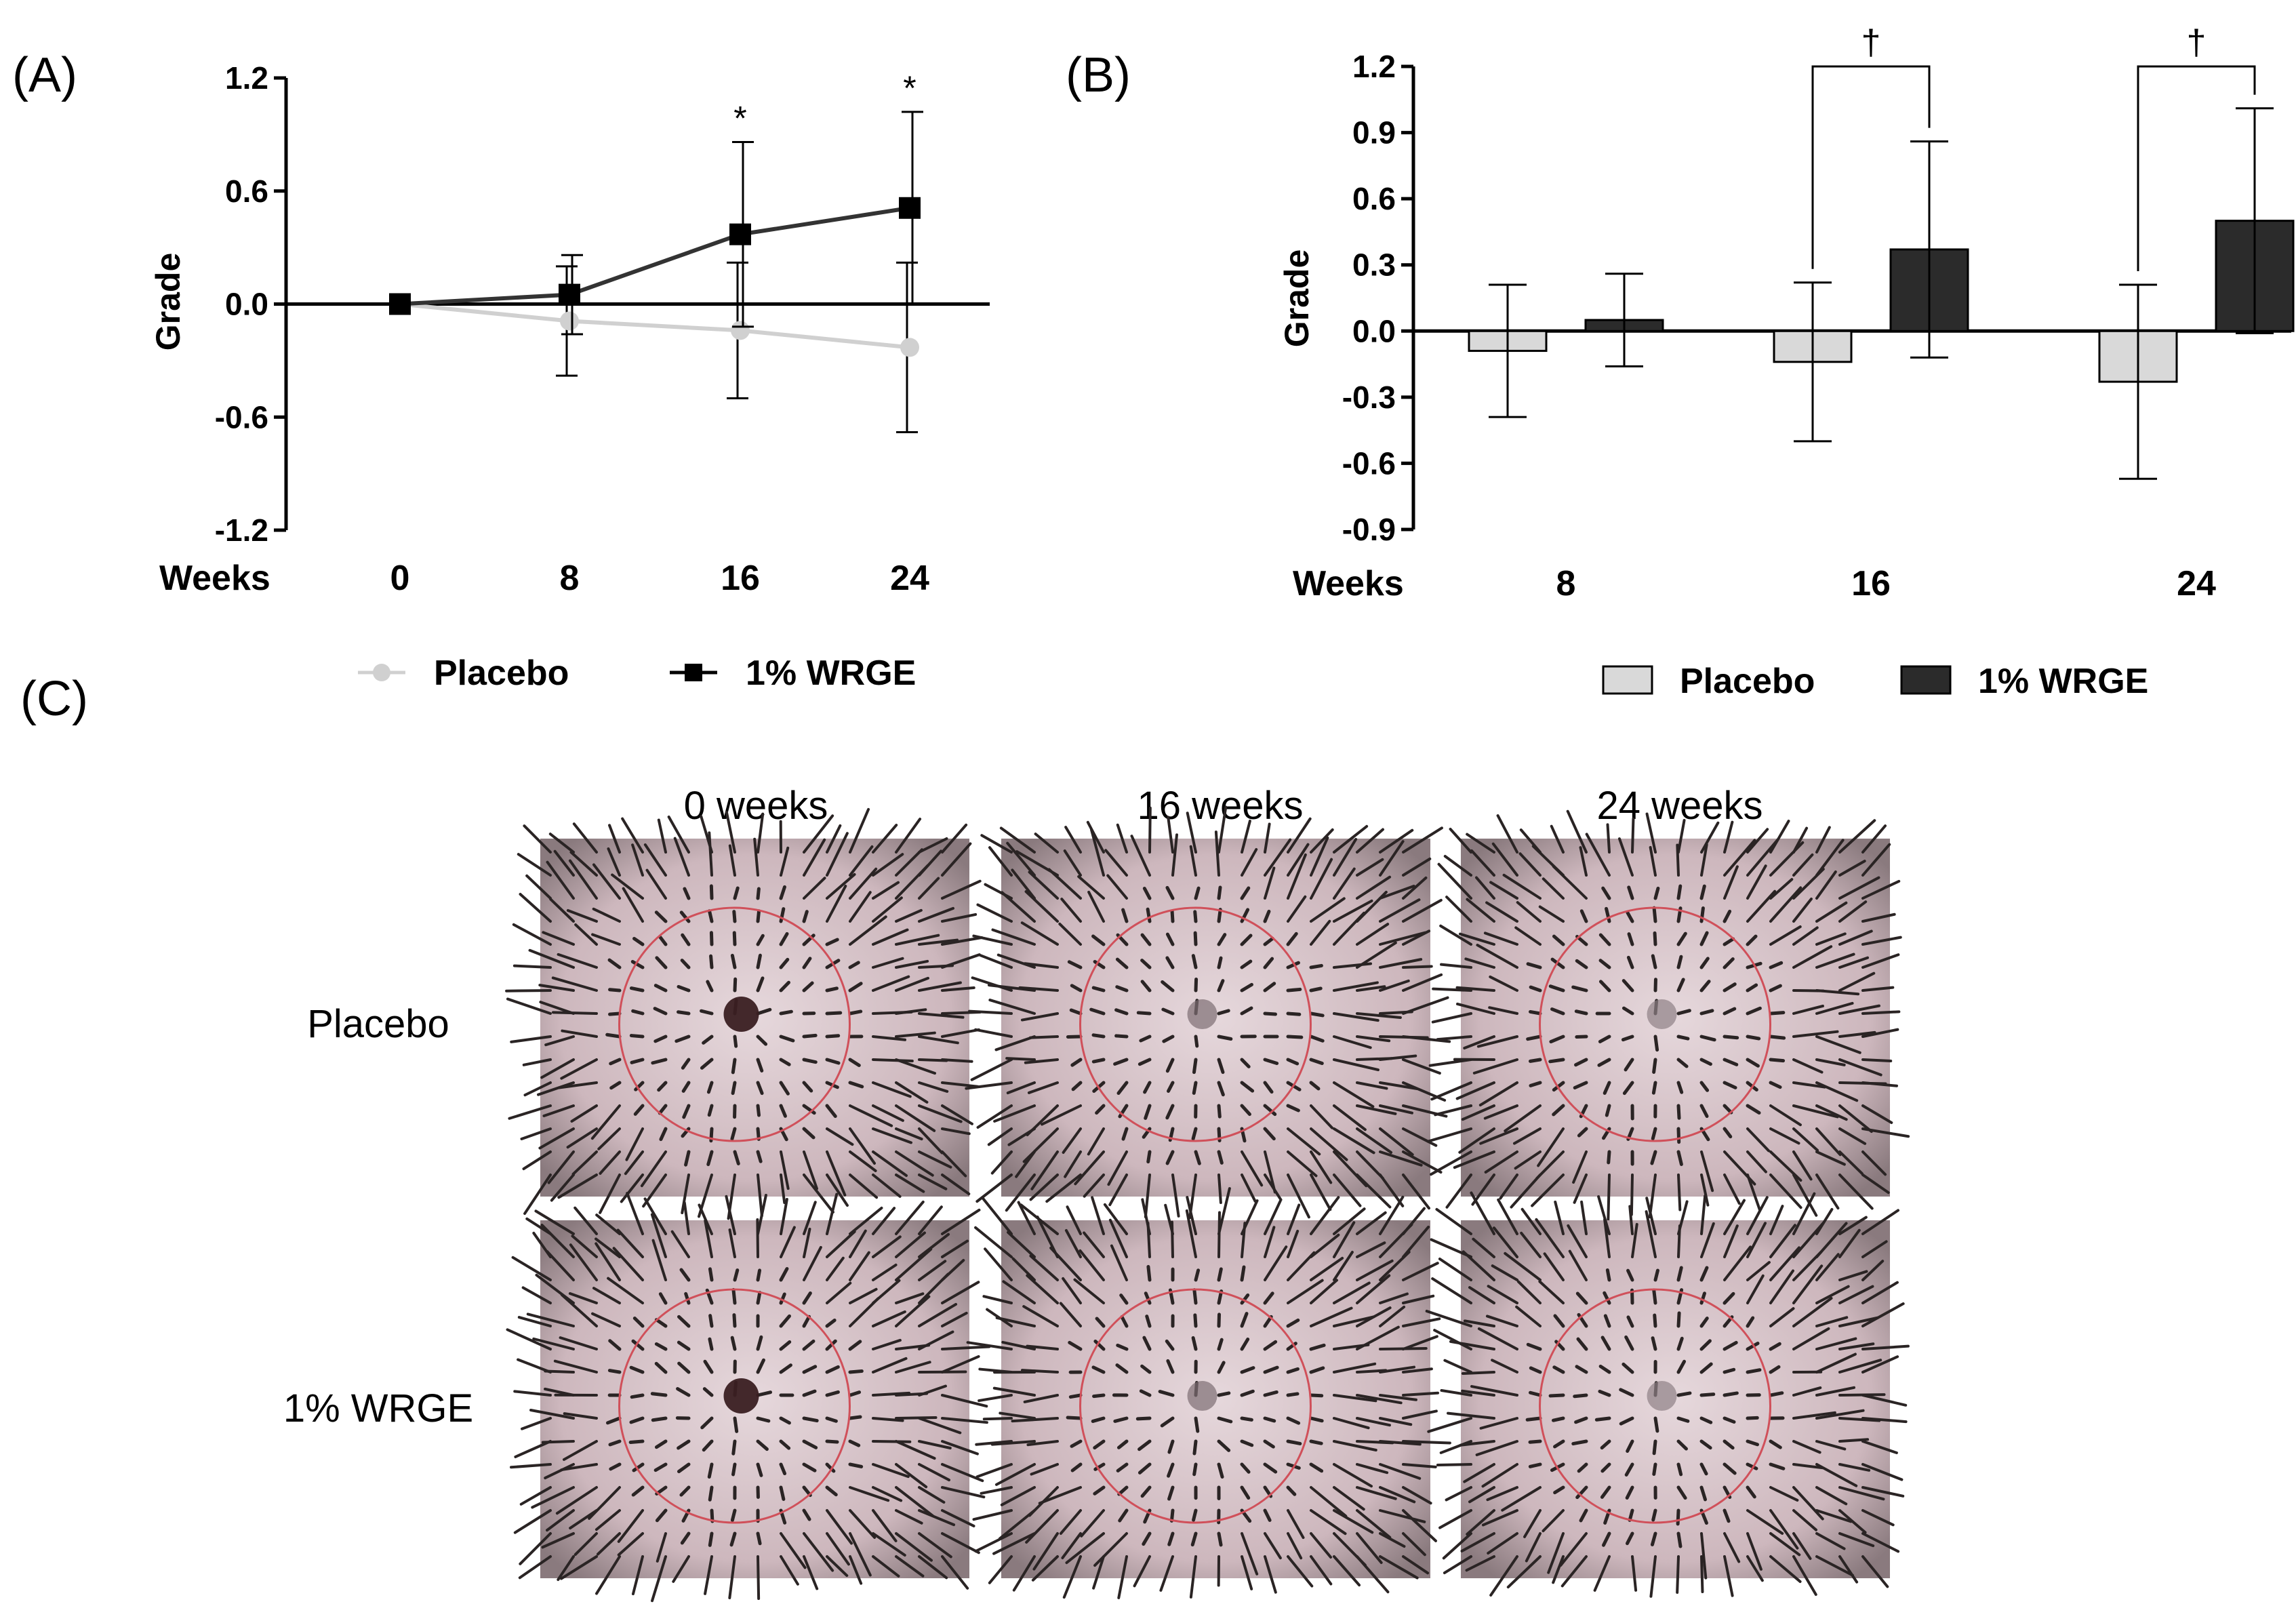 The height and width of the screenshot is (1604, 2296). What do you see at coordinates (1374, 265) in the screenshot?
I see `chart-b-ytick-label: 0.3` at bounding box center [1374, 265].